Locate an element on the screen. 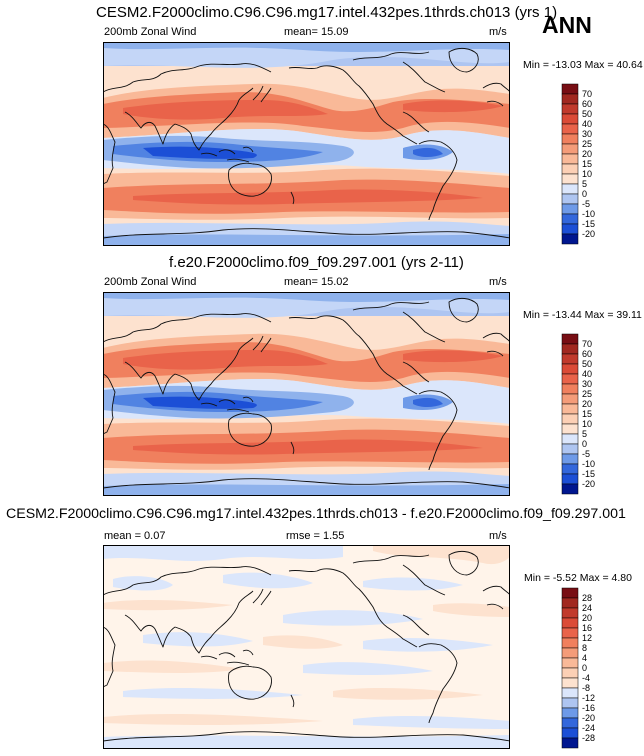 This screenshot has width=644, height=756. colorbar-tick-label: -12 is located at coordinates (588, 698).